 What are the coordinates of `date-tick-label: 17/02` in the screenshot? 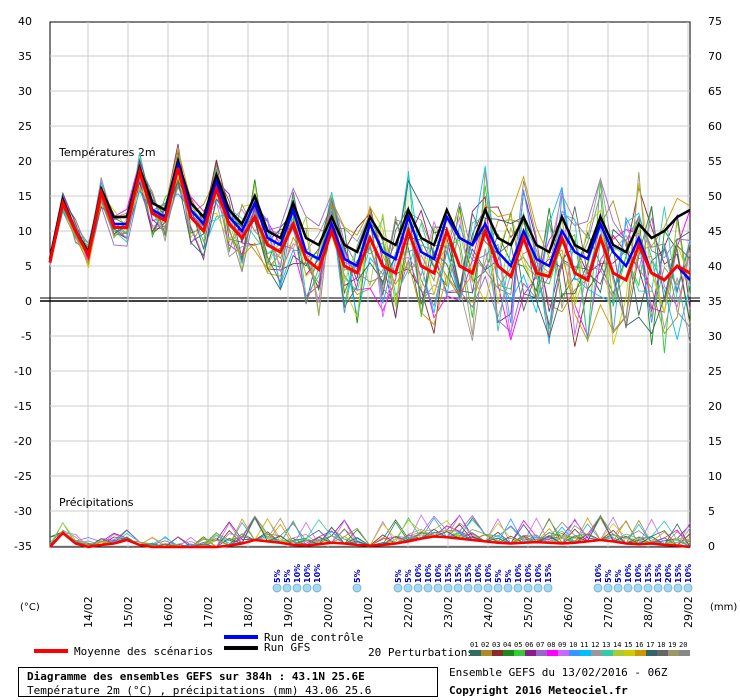 It's located at (208, 612).